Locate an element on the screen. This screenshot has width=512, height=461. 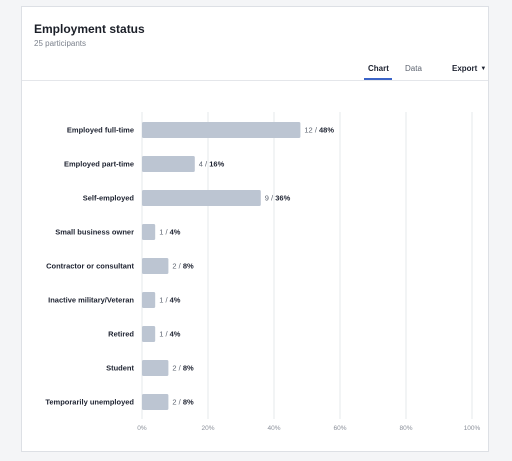
category-label: Contractor or consultant is located at coordinates (90, 266).